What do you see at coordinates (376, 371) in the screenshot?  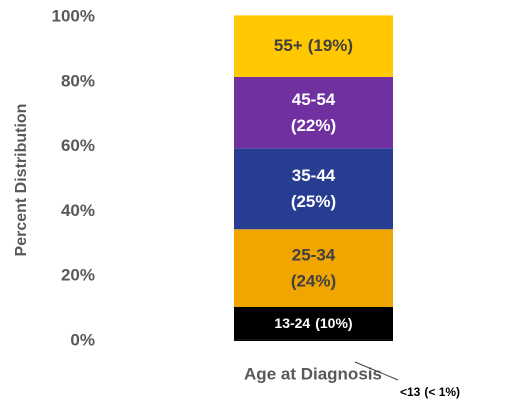 I see `leader-line` at bounding box center [376, 371].